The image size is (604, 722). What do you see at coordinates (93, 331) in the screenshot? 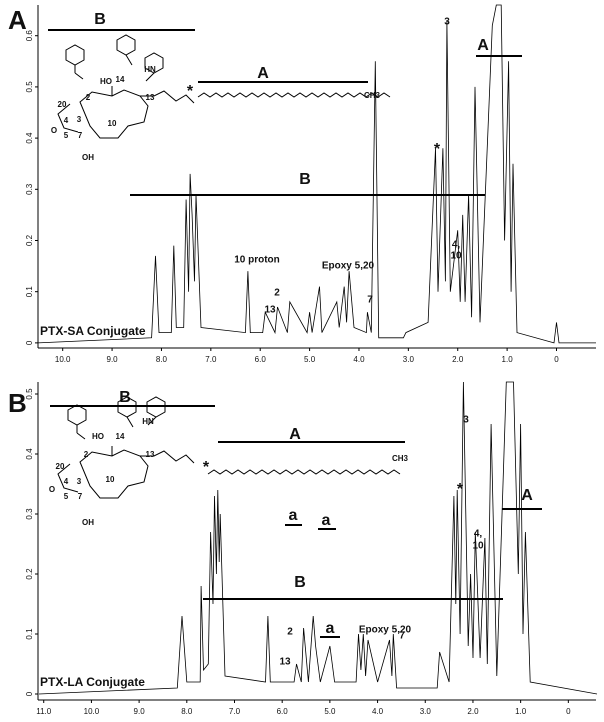
I see `sample-label: PTX-SA Conjugate` at bounding box center [93, 331].